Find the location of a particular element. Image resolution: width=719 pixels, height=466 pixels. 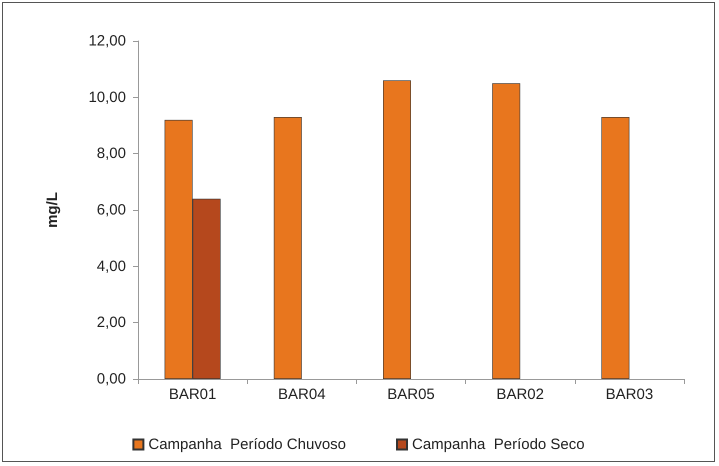

x-tick-label: BAR01 is located at coordinates (192, 394).